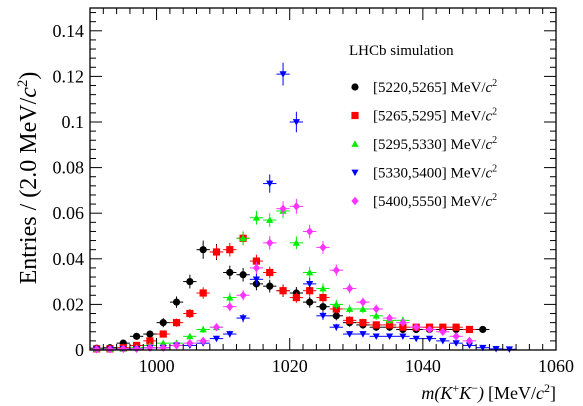 This screenshot has height=406, width=583. Describe the element at coordinates (69, 304) in the screenshot. I see `y-tick-label: 0.02` at that location.